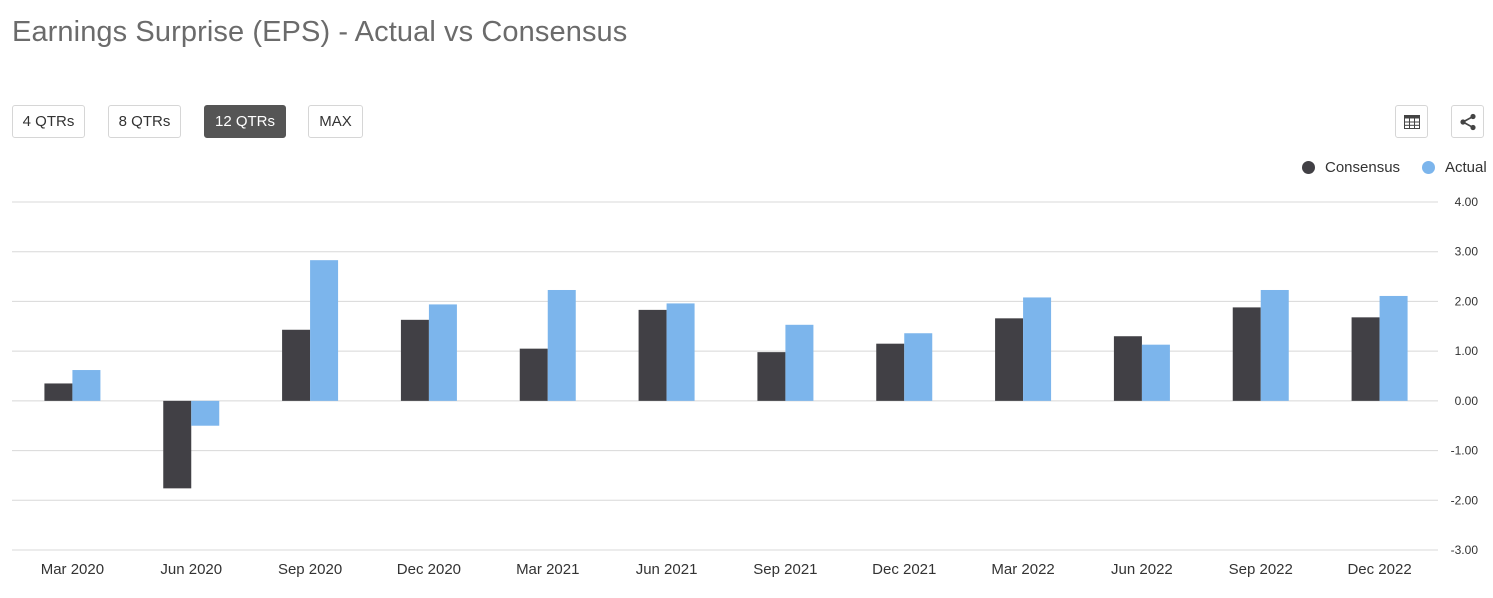  I want to click on bar-actual-jun-2022, so click(1155, 372).